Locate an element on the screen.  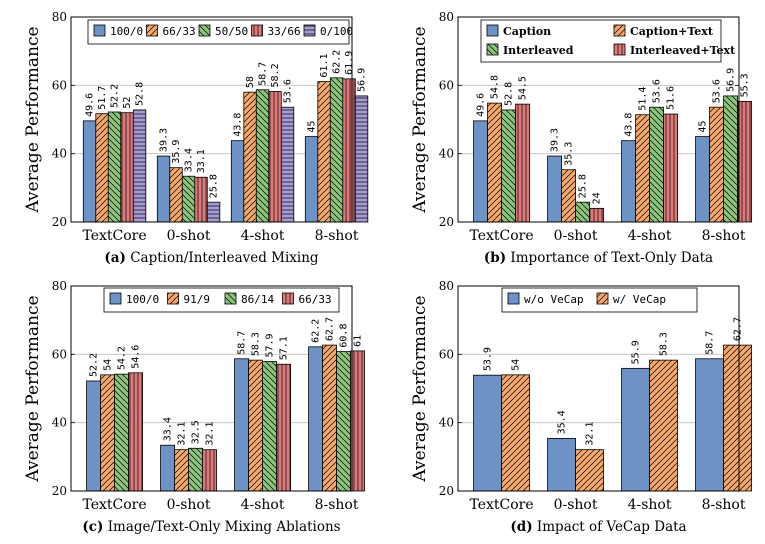
x-category-label: 0-shot is located at coordinates (189, 505).